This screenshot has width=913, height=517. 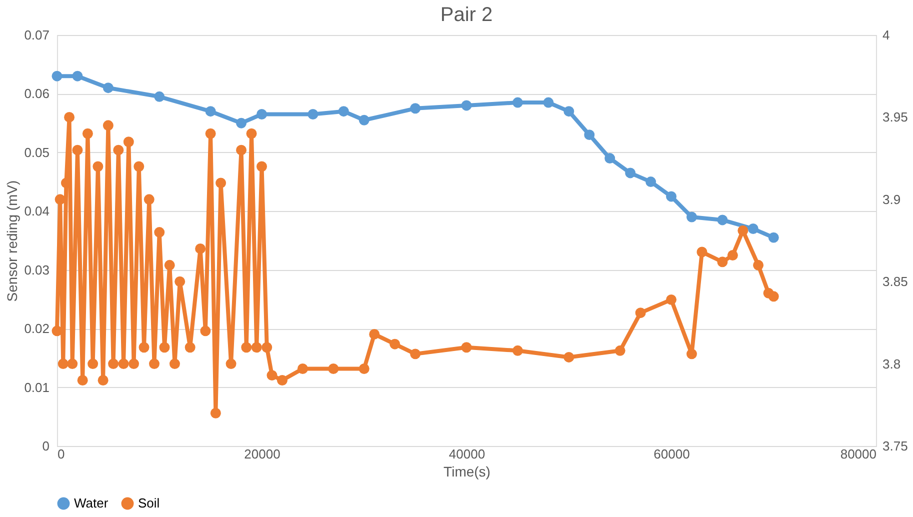 I want to click on y-tick-label: 0.02, so click(x=37, y=328).